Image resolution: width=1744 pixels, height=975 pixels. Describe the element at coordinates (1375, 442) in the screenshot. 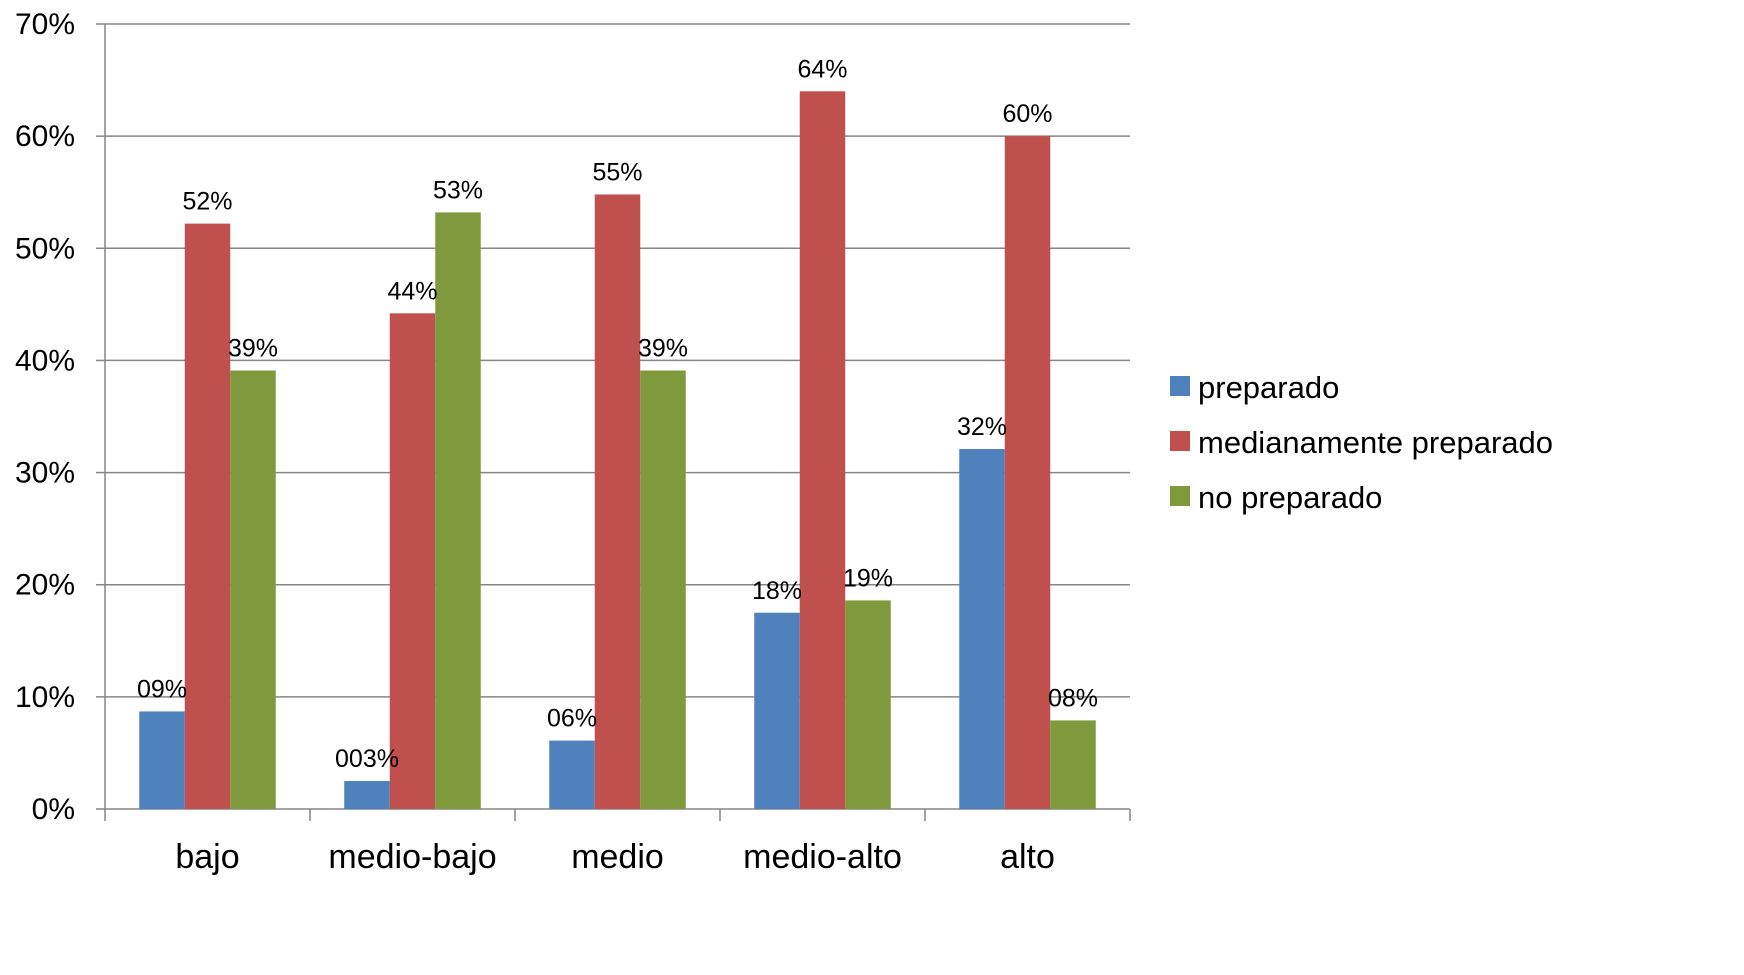

I see `legend-label: medianamente preparado` at that location.